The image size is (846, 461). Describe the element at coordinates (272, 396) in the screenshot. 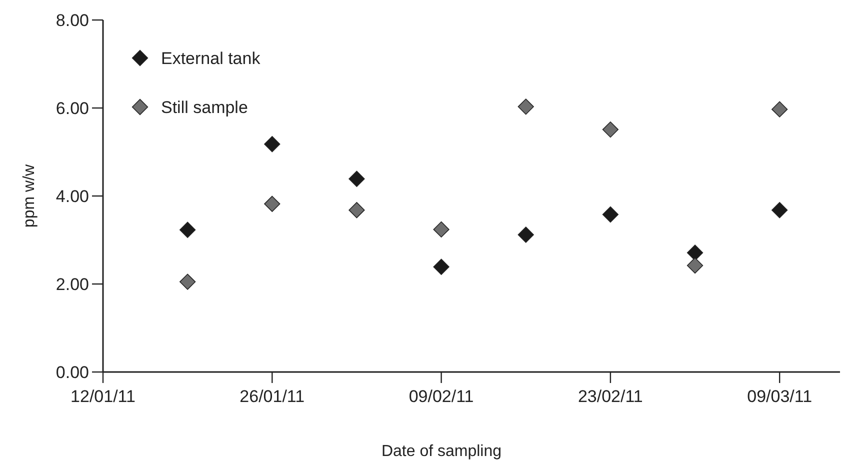

I see `x-tick-label: 26/01/11` at that location.